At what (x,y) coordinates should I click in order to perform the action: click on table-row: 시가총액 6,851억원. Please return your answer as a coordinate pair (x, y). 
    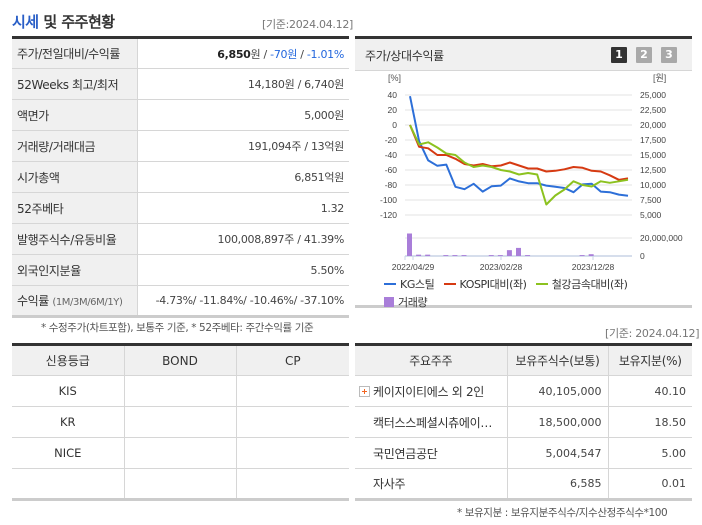
    Looking at the image, I should click on (180, 177).